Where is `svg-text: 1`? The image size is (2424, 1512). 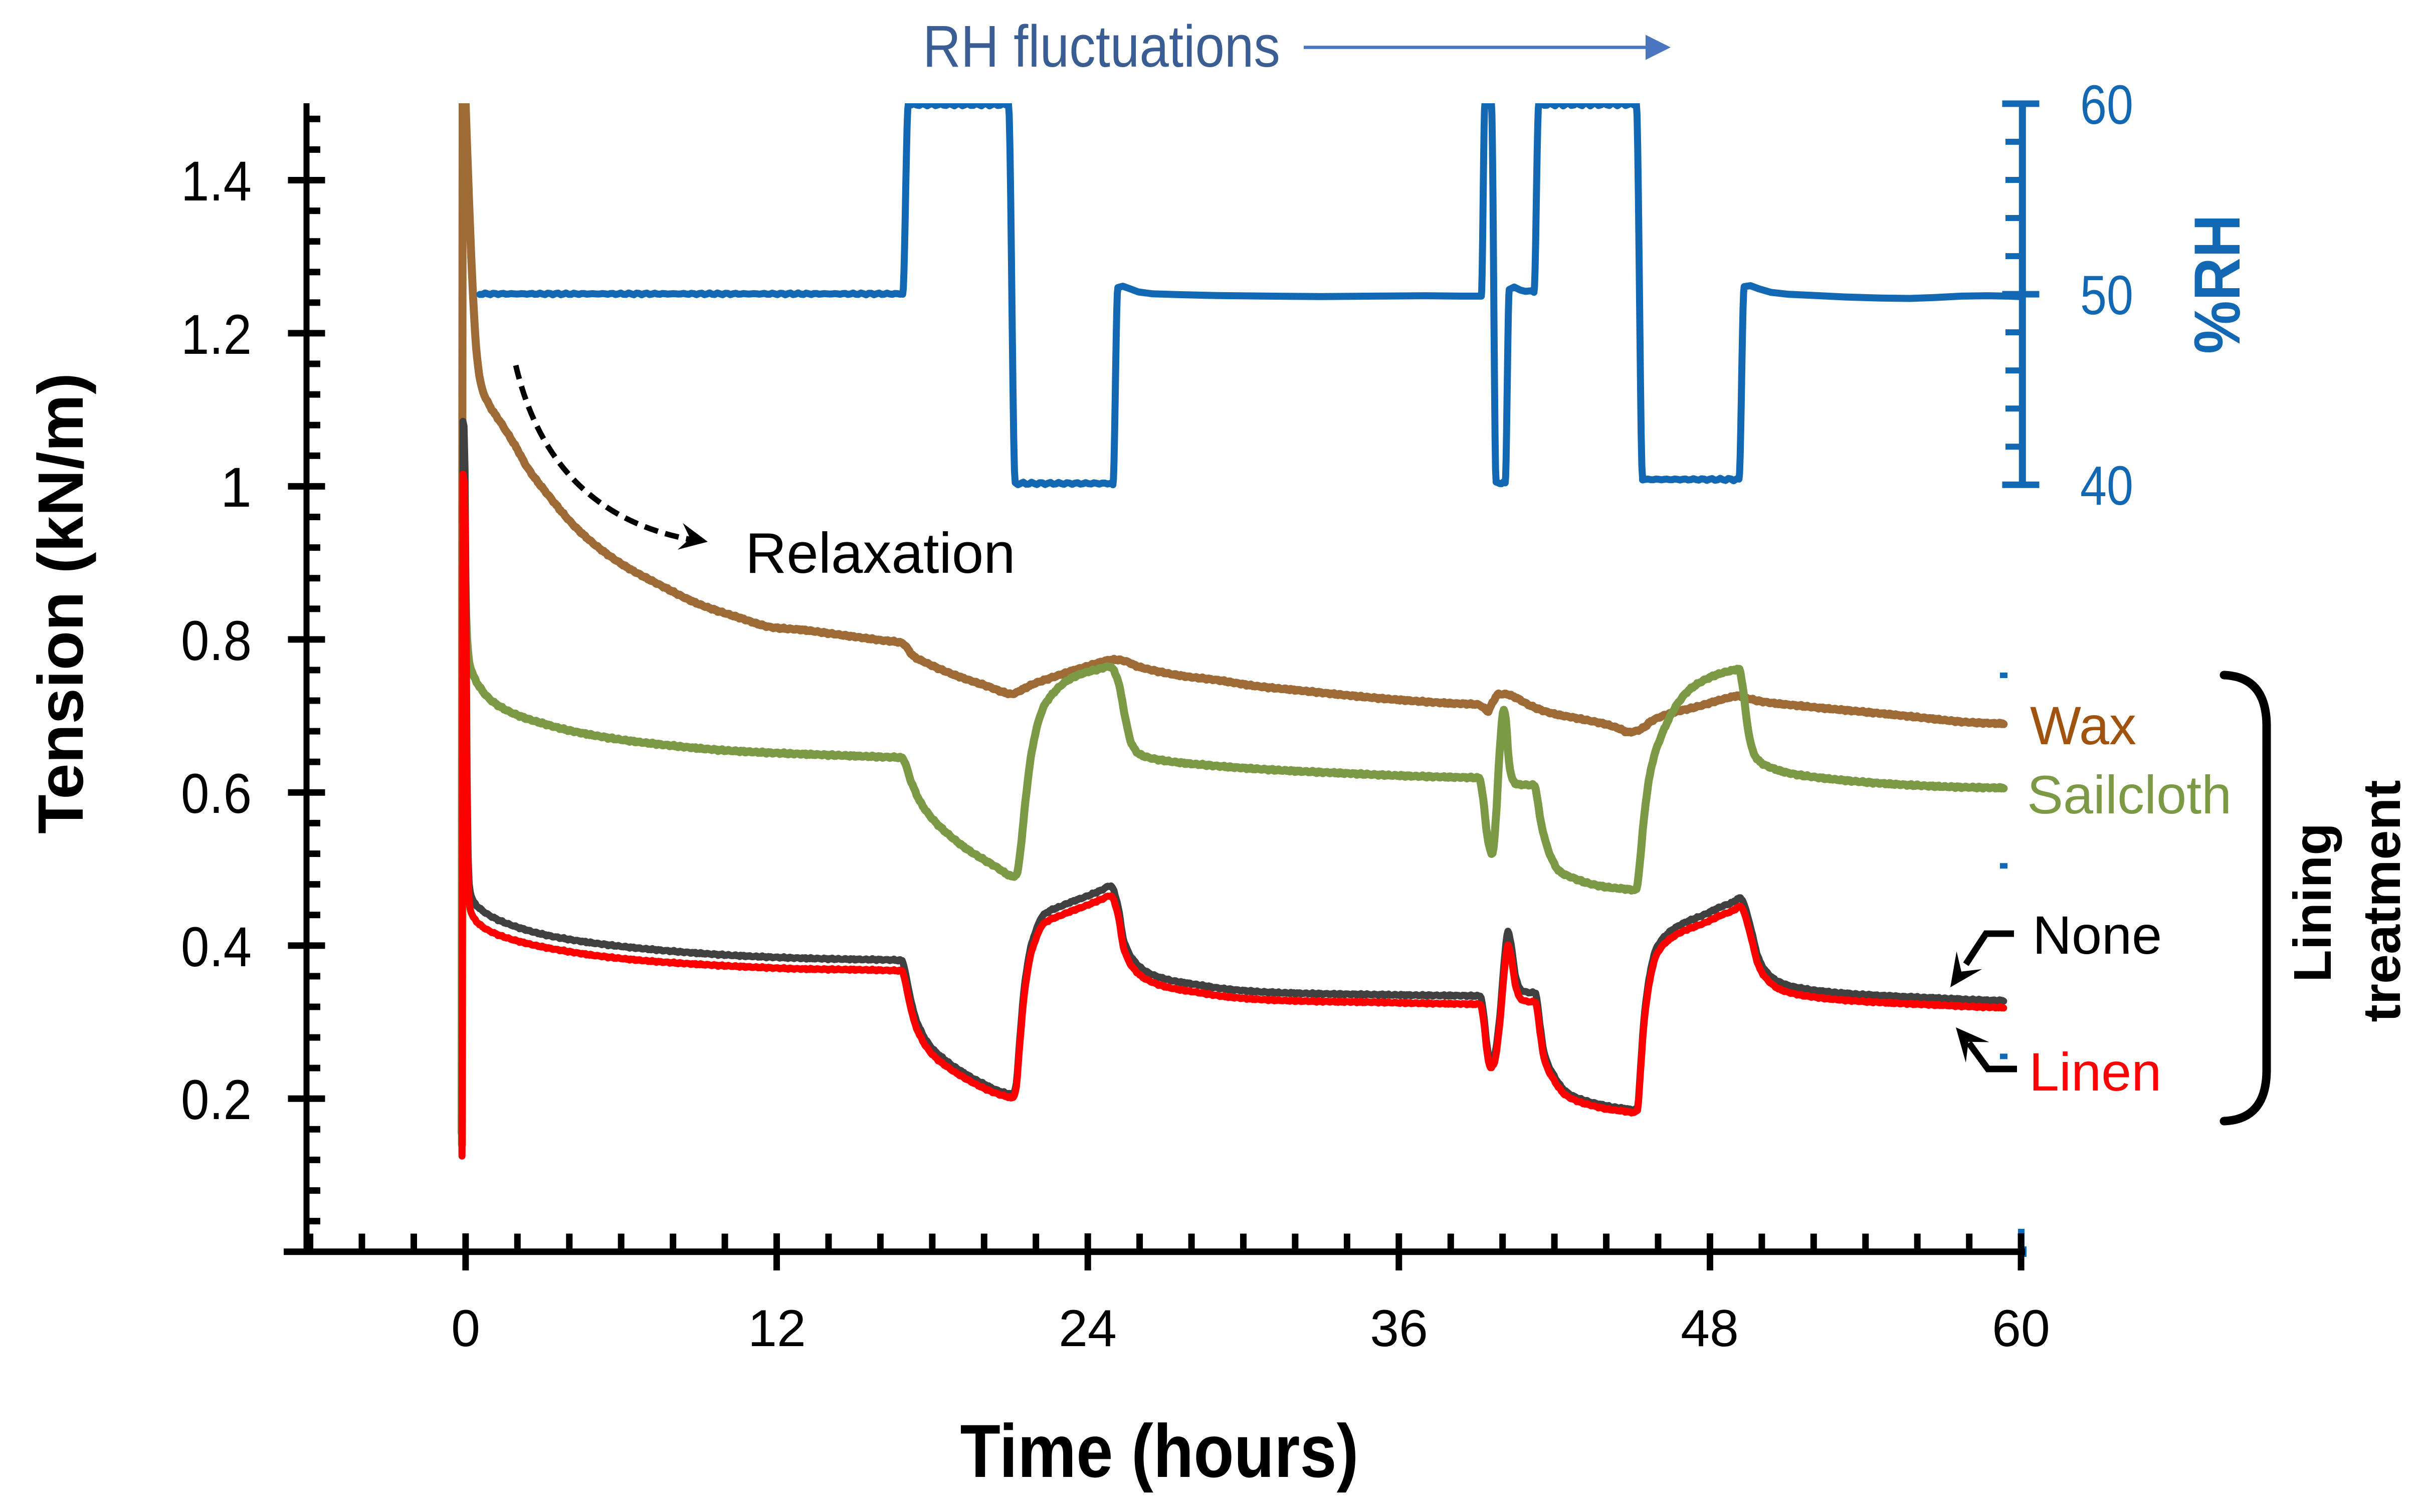 svg-text: 1 is located at coordinates (236, 487).